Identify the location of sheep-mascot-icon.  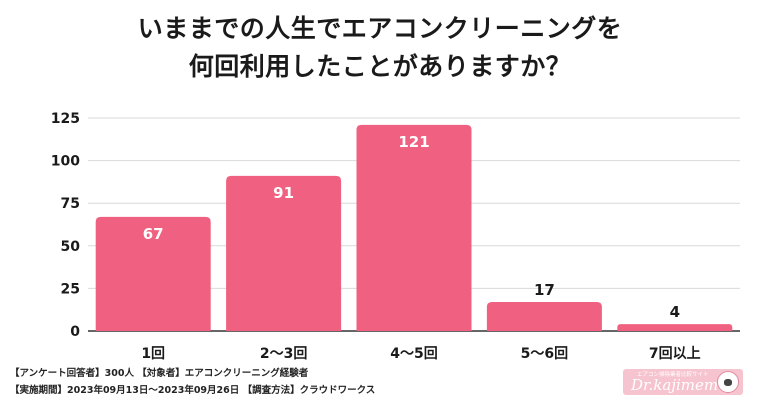
(728, 382).